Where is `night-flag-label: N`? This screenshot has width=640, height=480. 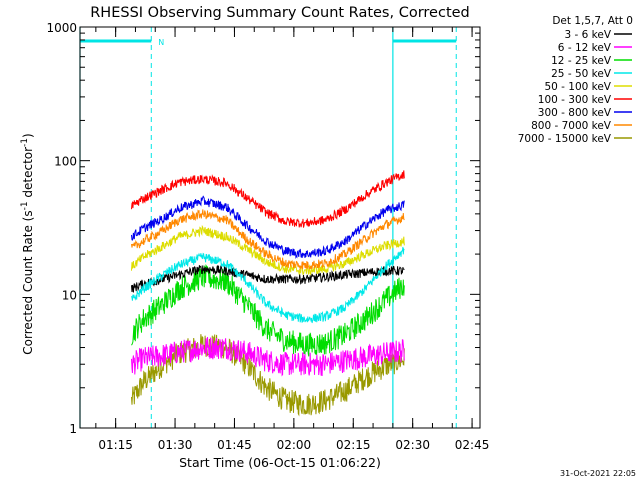 night-flag-label: N is located at coordinates (161, 42).